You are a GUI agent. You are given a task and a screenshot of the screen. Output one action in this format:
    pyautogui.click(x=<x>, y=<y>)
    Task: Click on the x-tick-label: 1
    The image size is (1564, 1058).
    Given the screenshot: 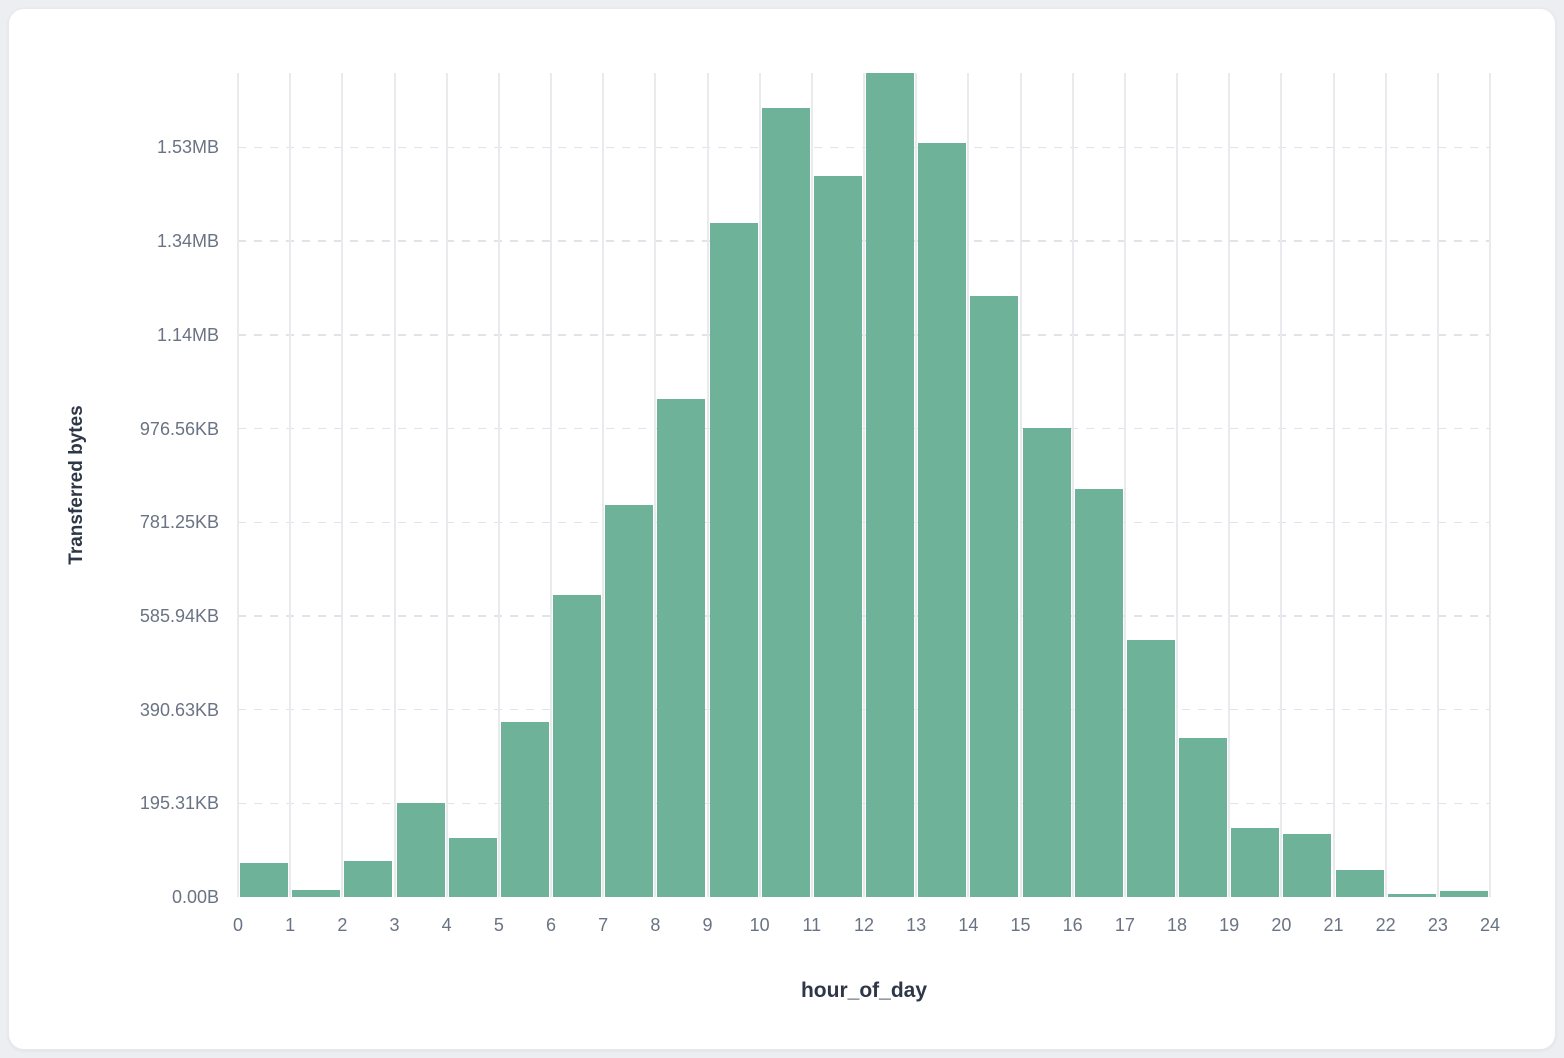 What is the action you would take?
    pyautogui.click(x=290, y=925)
    